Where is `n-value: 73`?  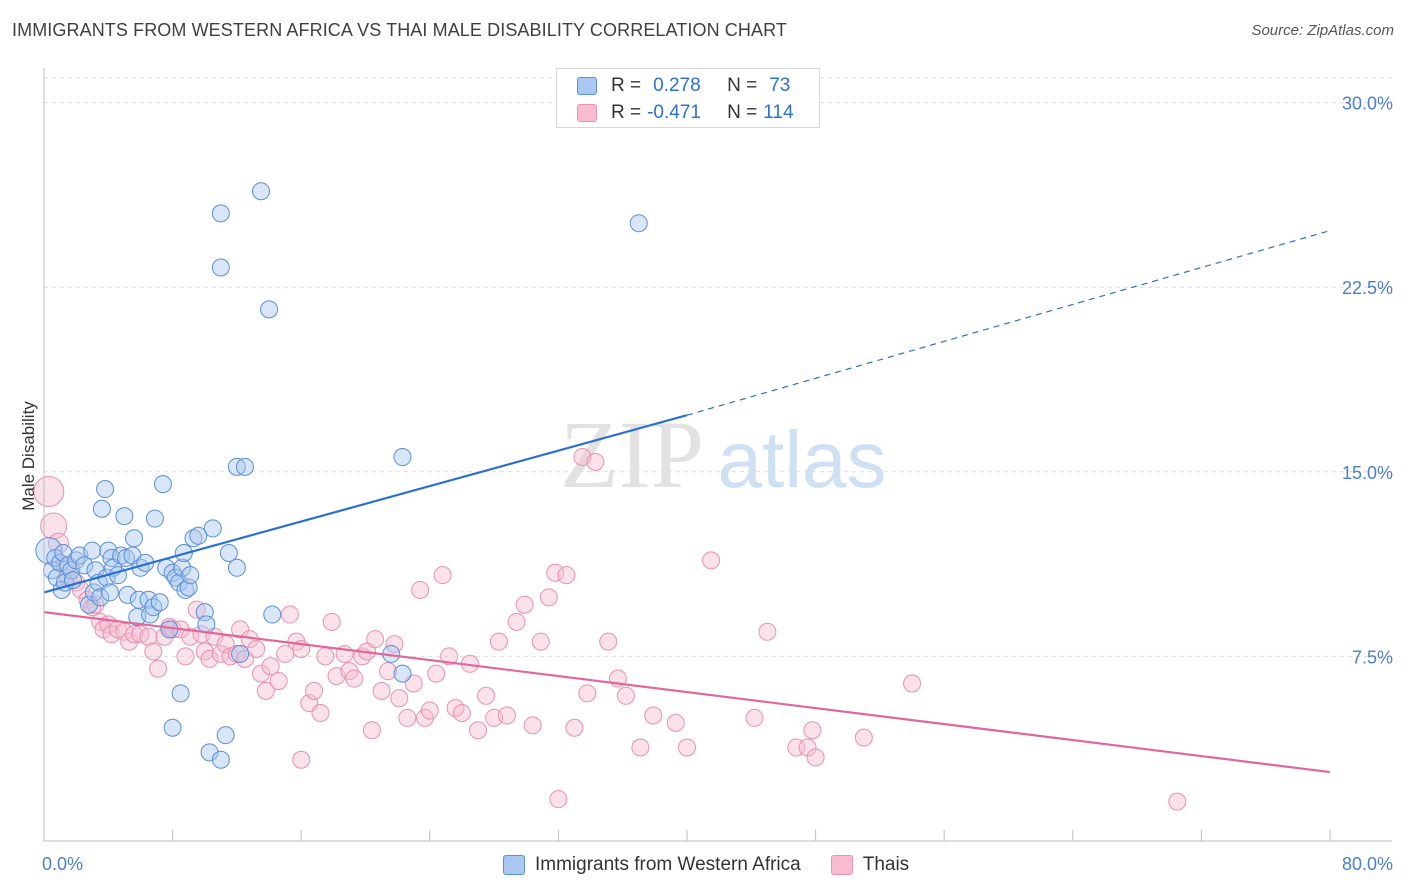 n-value: 73 is located at coordinates (780, 85).